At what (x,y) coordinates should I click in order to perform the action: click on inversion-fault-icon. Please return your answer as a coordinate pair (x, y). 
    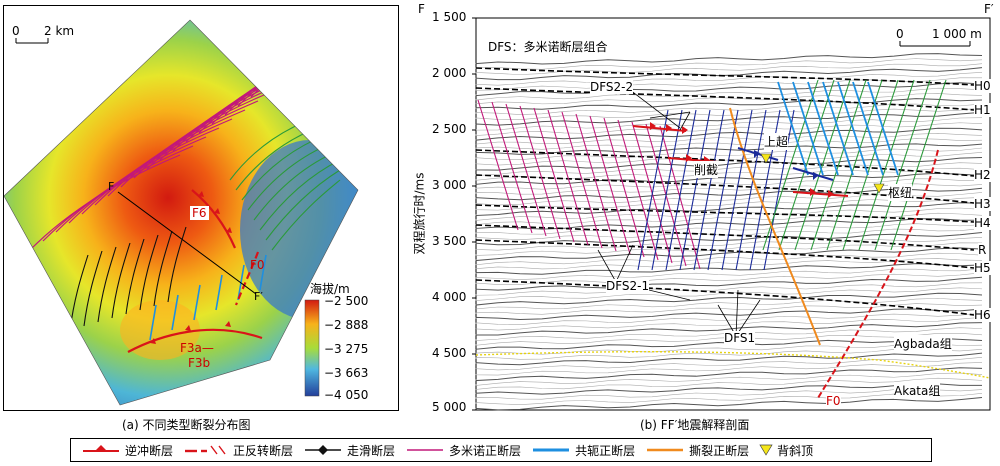
    Looking at the image, I should click on (205, 450).